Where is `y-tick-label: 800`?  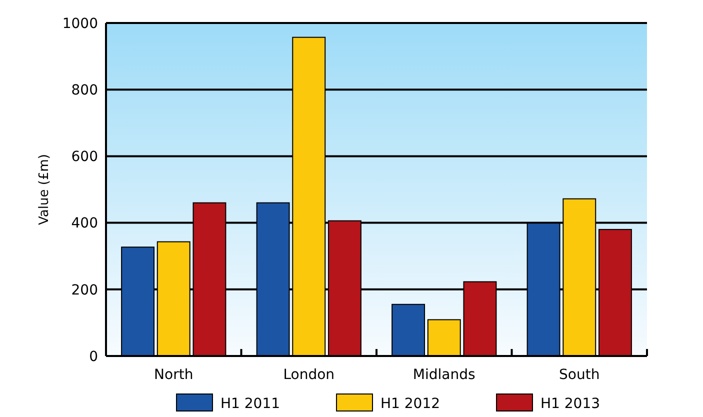
y-tick-label: 800 is located at coordinates (84, 90).